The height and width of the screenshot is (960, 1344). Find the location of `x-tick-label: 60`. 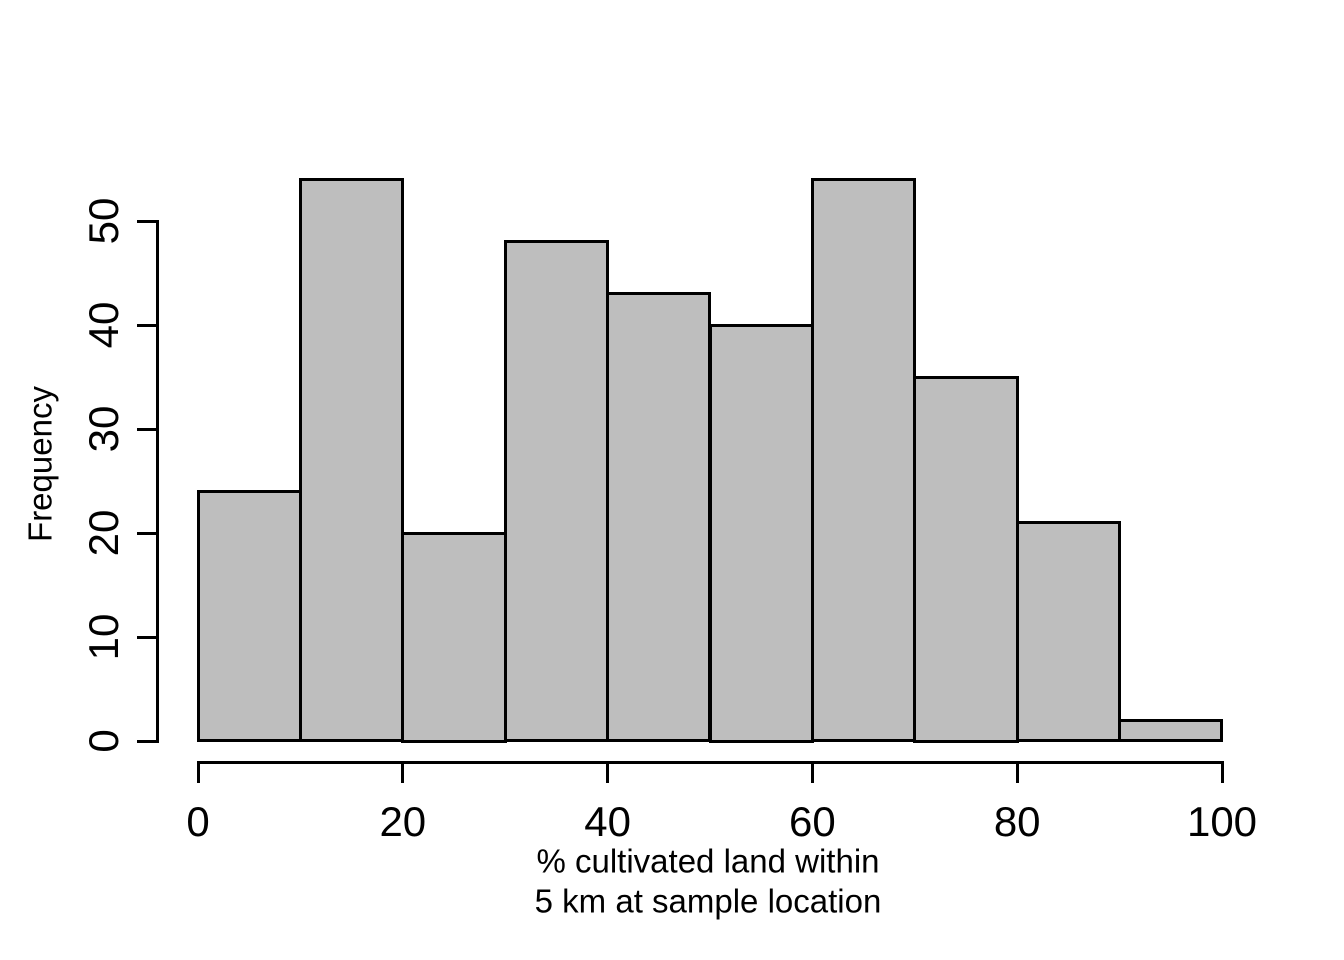

x-tick-label: 60 is located at coordinates (812, 821).